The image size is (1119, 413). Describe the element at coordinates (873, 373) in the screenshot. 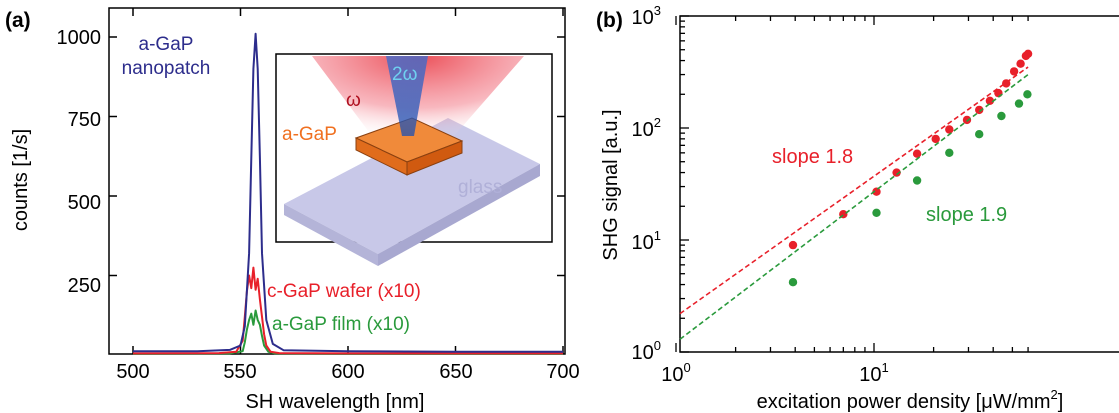

I see `x-ticklabel: 10¹` at that location.